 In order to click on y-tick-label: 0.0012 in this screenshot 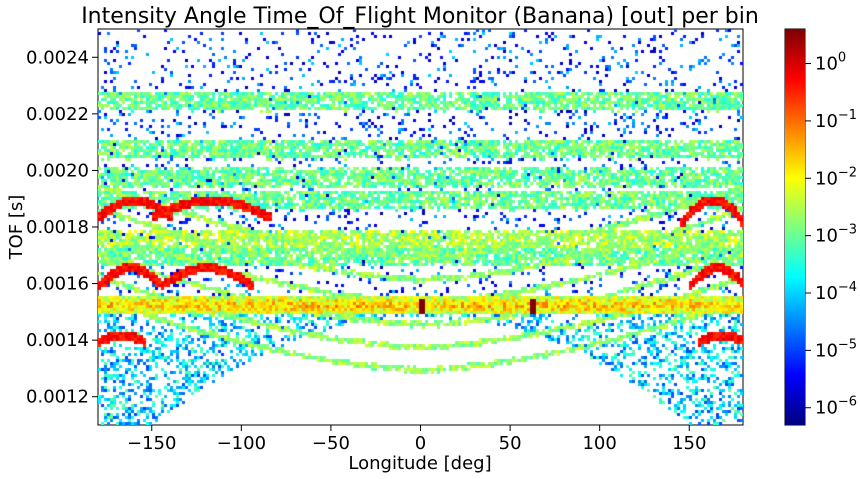, I will do `click(57, 397)`.